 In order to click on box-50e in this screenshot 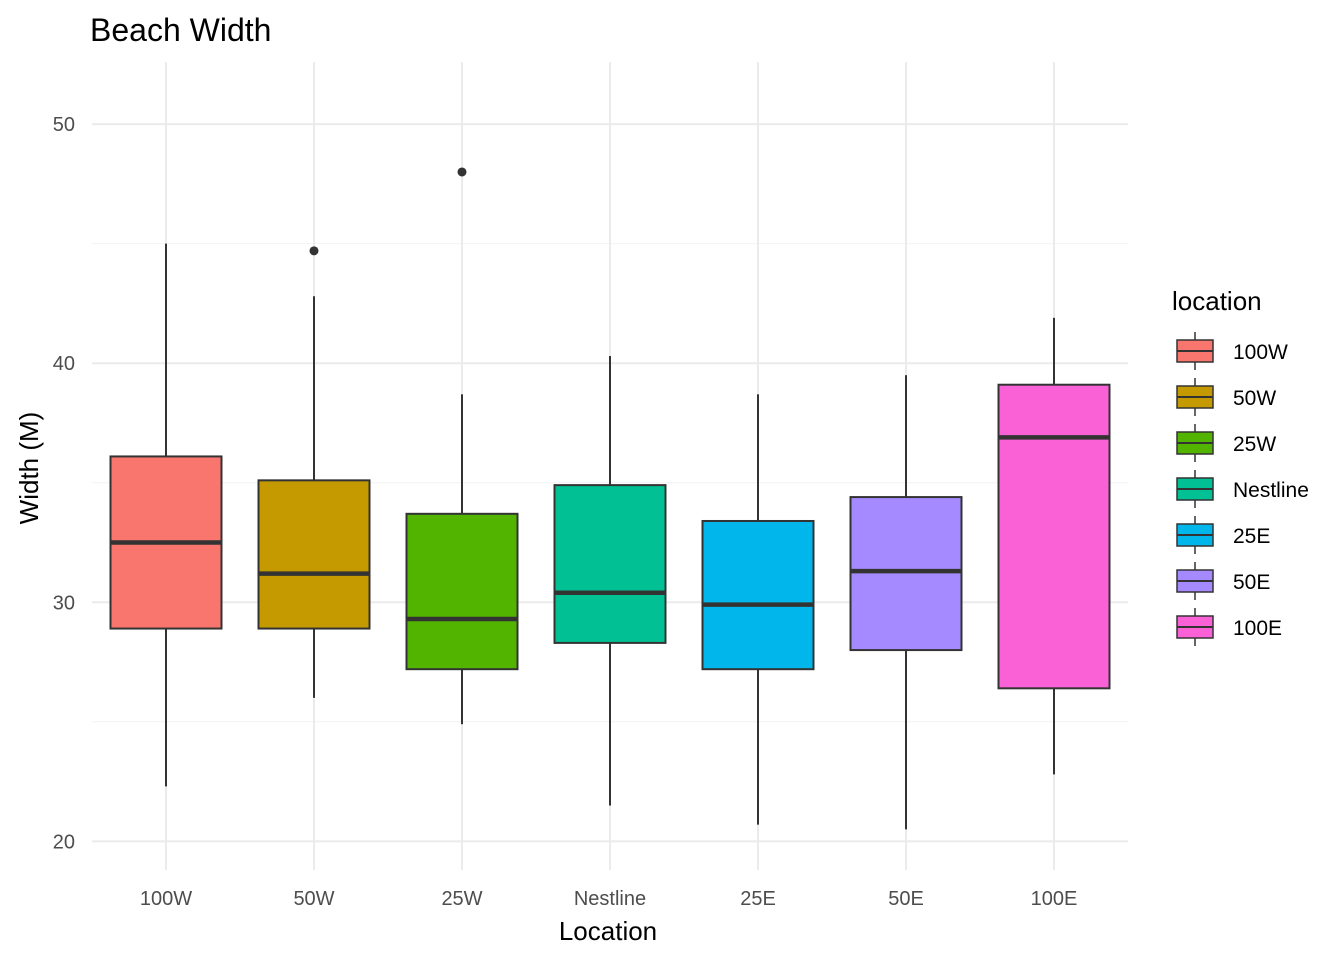, I will do `click(906, 602)`.